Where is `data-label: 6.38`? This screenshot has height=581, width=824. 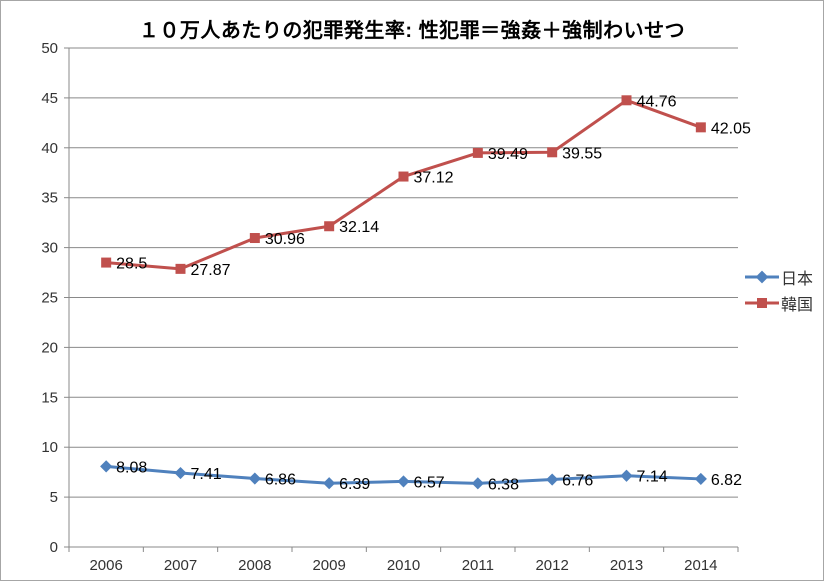 data-label: 6.38 is located at coordinates (503, 484).